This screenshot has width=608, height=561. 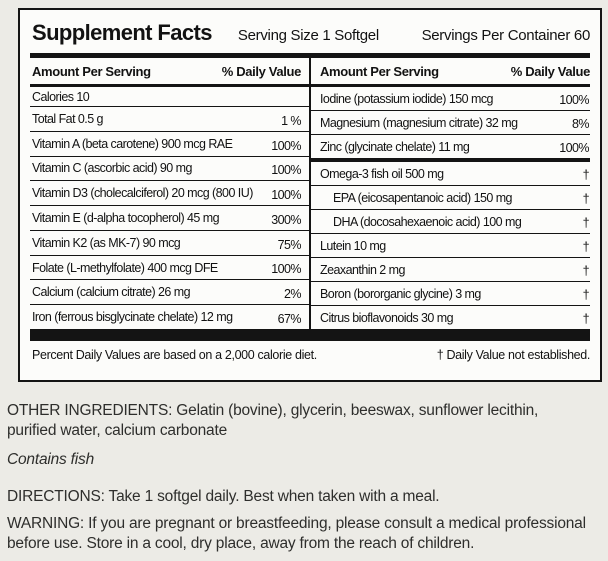 I want to click on nutrient-row: Lutein 10 mg †, so click(x=450, y=246).